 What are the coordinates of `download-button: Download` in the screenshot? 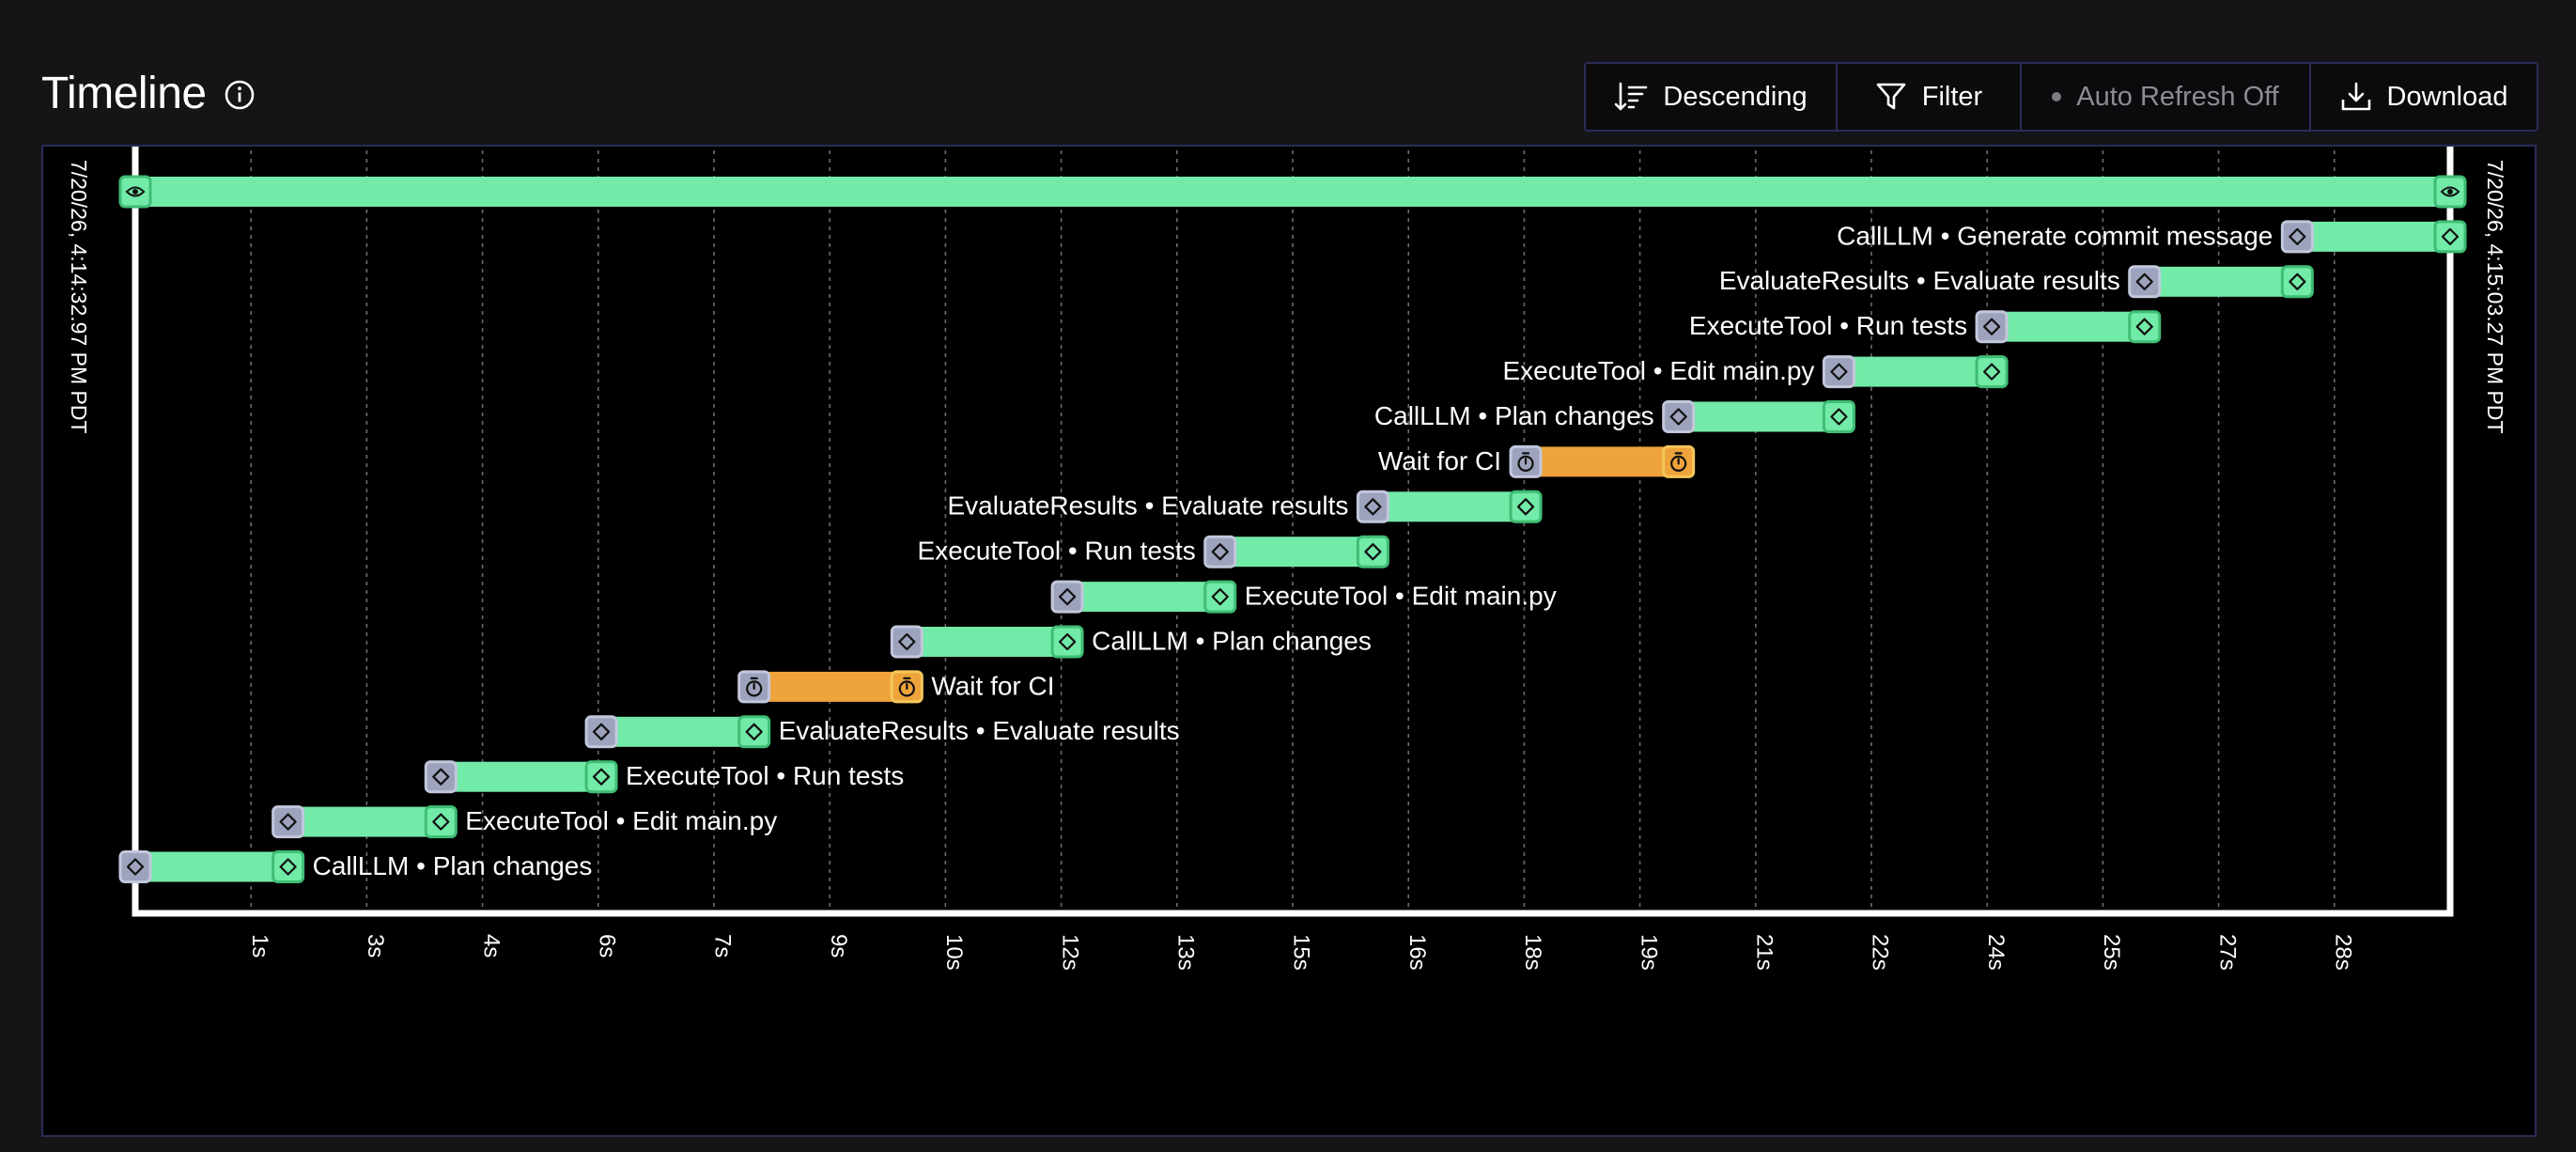 It's located at (2424, 97).